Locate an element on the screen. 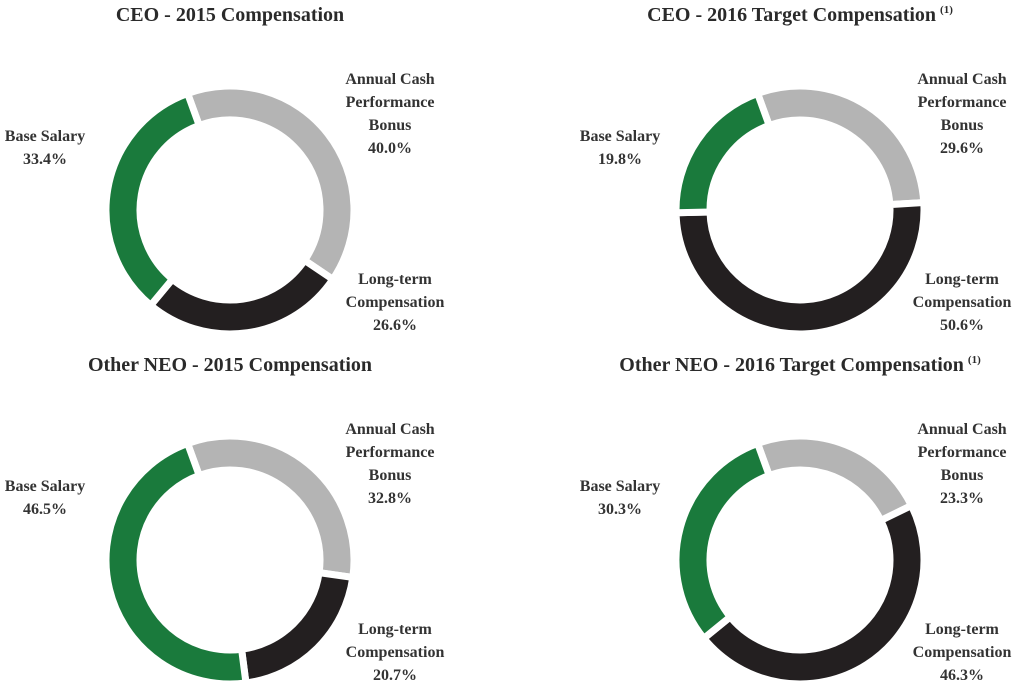  value-label: 50.6% is located at coordinates (962, 325).